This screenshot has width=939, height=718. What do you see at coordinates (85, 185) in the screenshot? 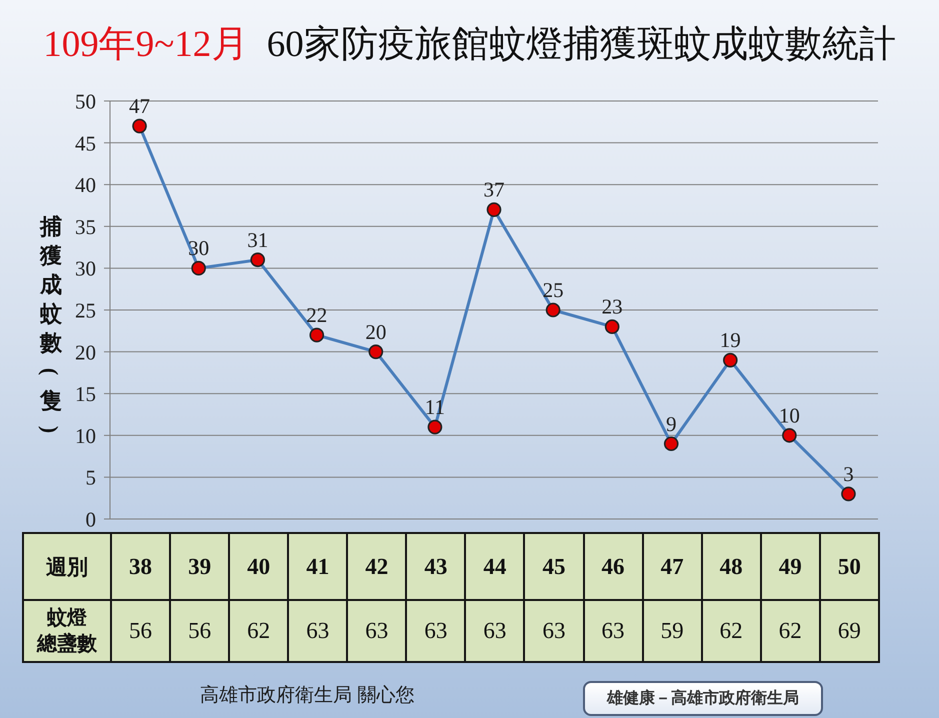
I see `y-tick-label: 40` at bounding box center [85, 185].